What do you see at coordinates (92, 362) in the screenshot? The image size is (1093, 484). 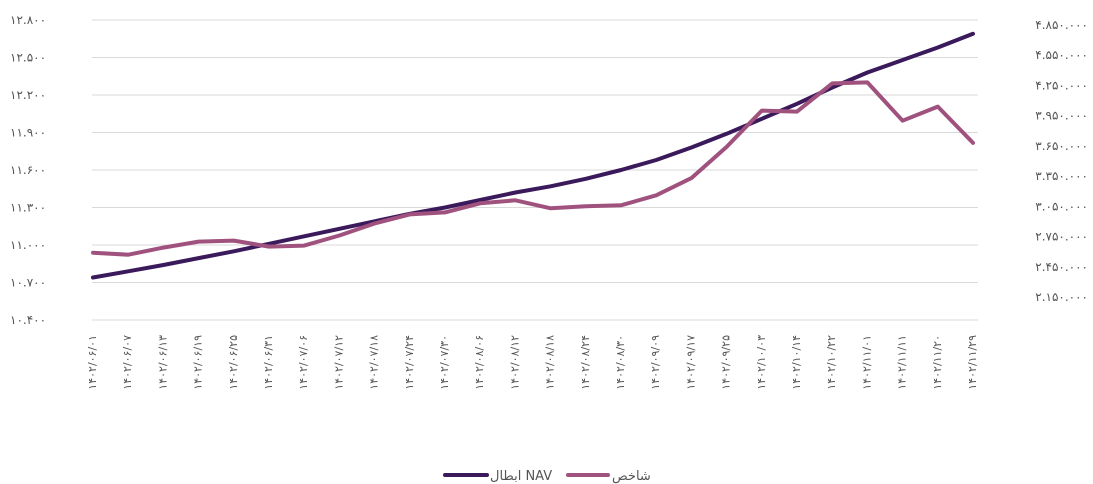 I see `x-tick-label: ۱۴۰۲/۰۶/۰۱` at bounding box center [92, 362].